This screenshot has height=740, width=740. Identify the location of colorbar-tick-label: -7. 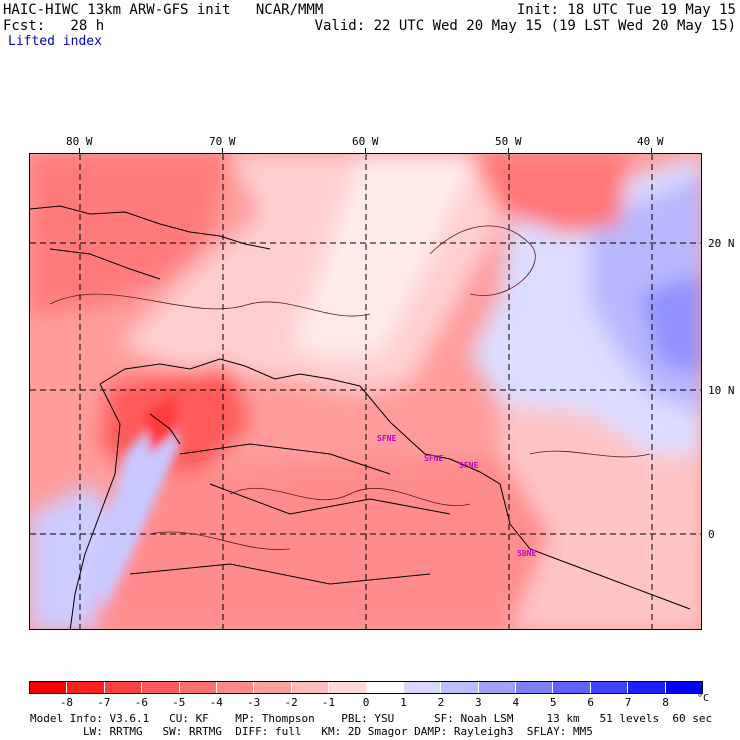
(104, 702).